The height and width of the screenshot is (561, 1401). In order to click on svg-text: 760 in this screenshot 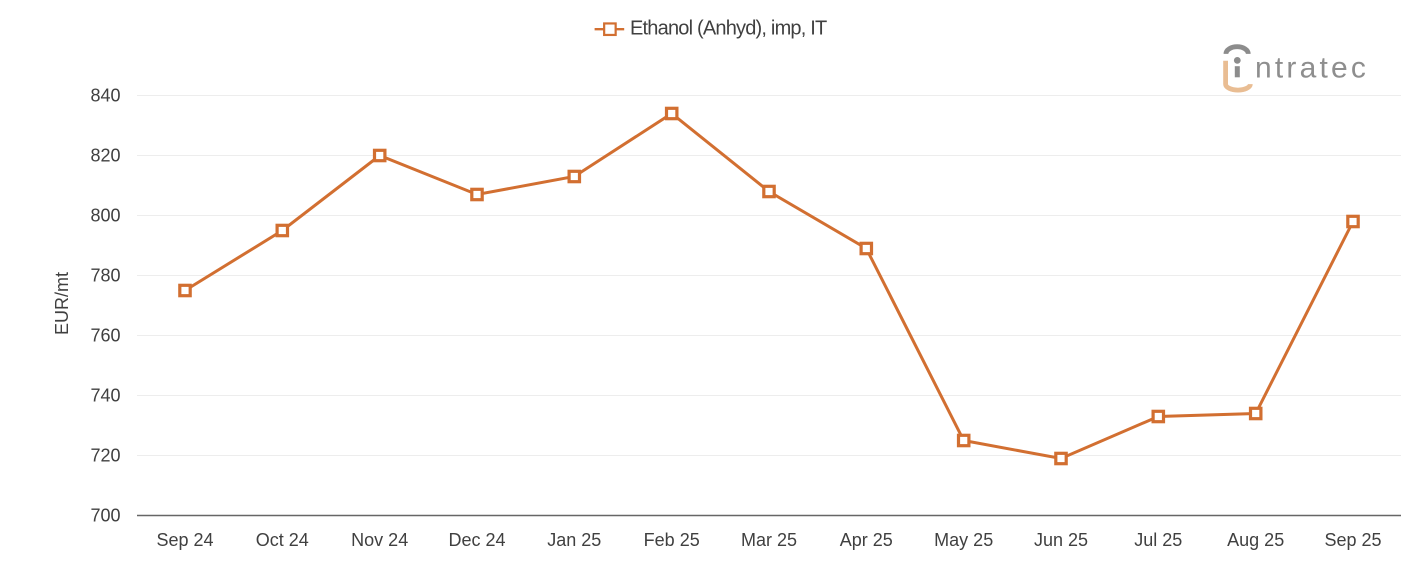, I will do `click(105, 336)`.